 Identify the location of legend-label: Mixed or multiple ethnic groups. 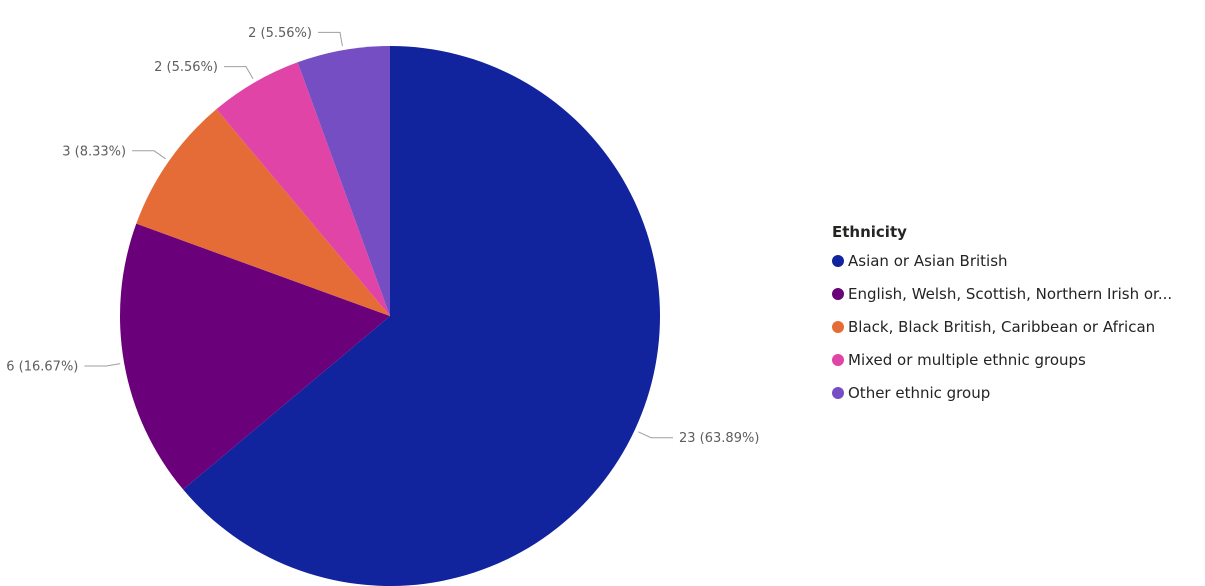
(967, 359).